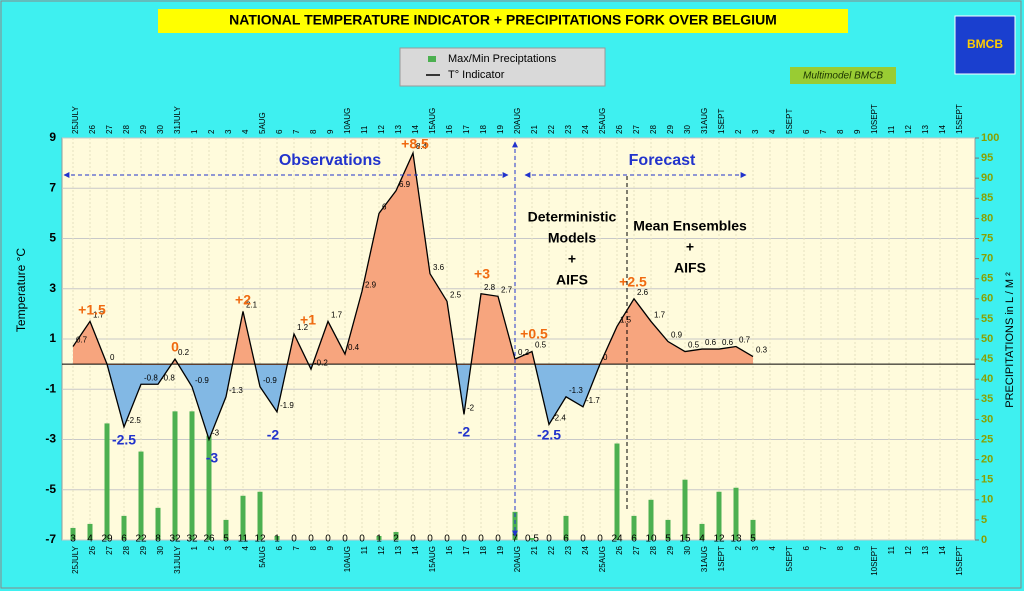 This screenshot has height=591, width=1024. What do you see at coordinates (158, 539) in the screenshot?
I see `bar-label: 8` at bounding box center [158, 539].